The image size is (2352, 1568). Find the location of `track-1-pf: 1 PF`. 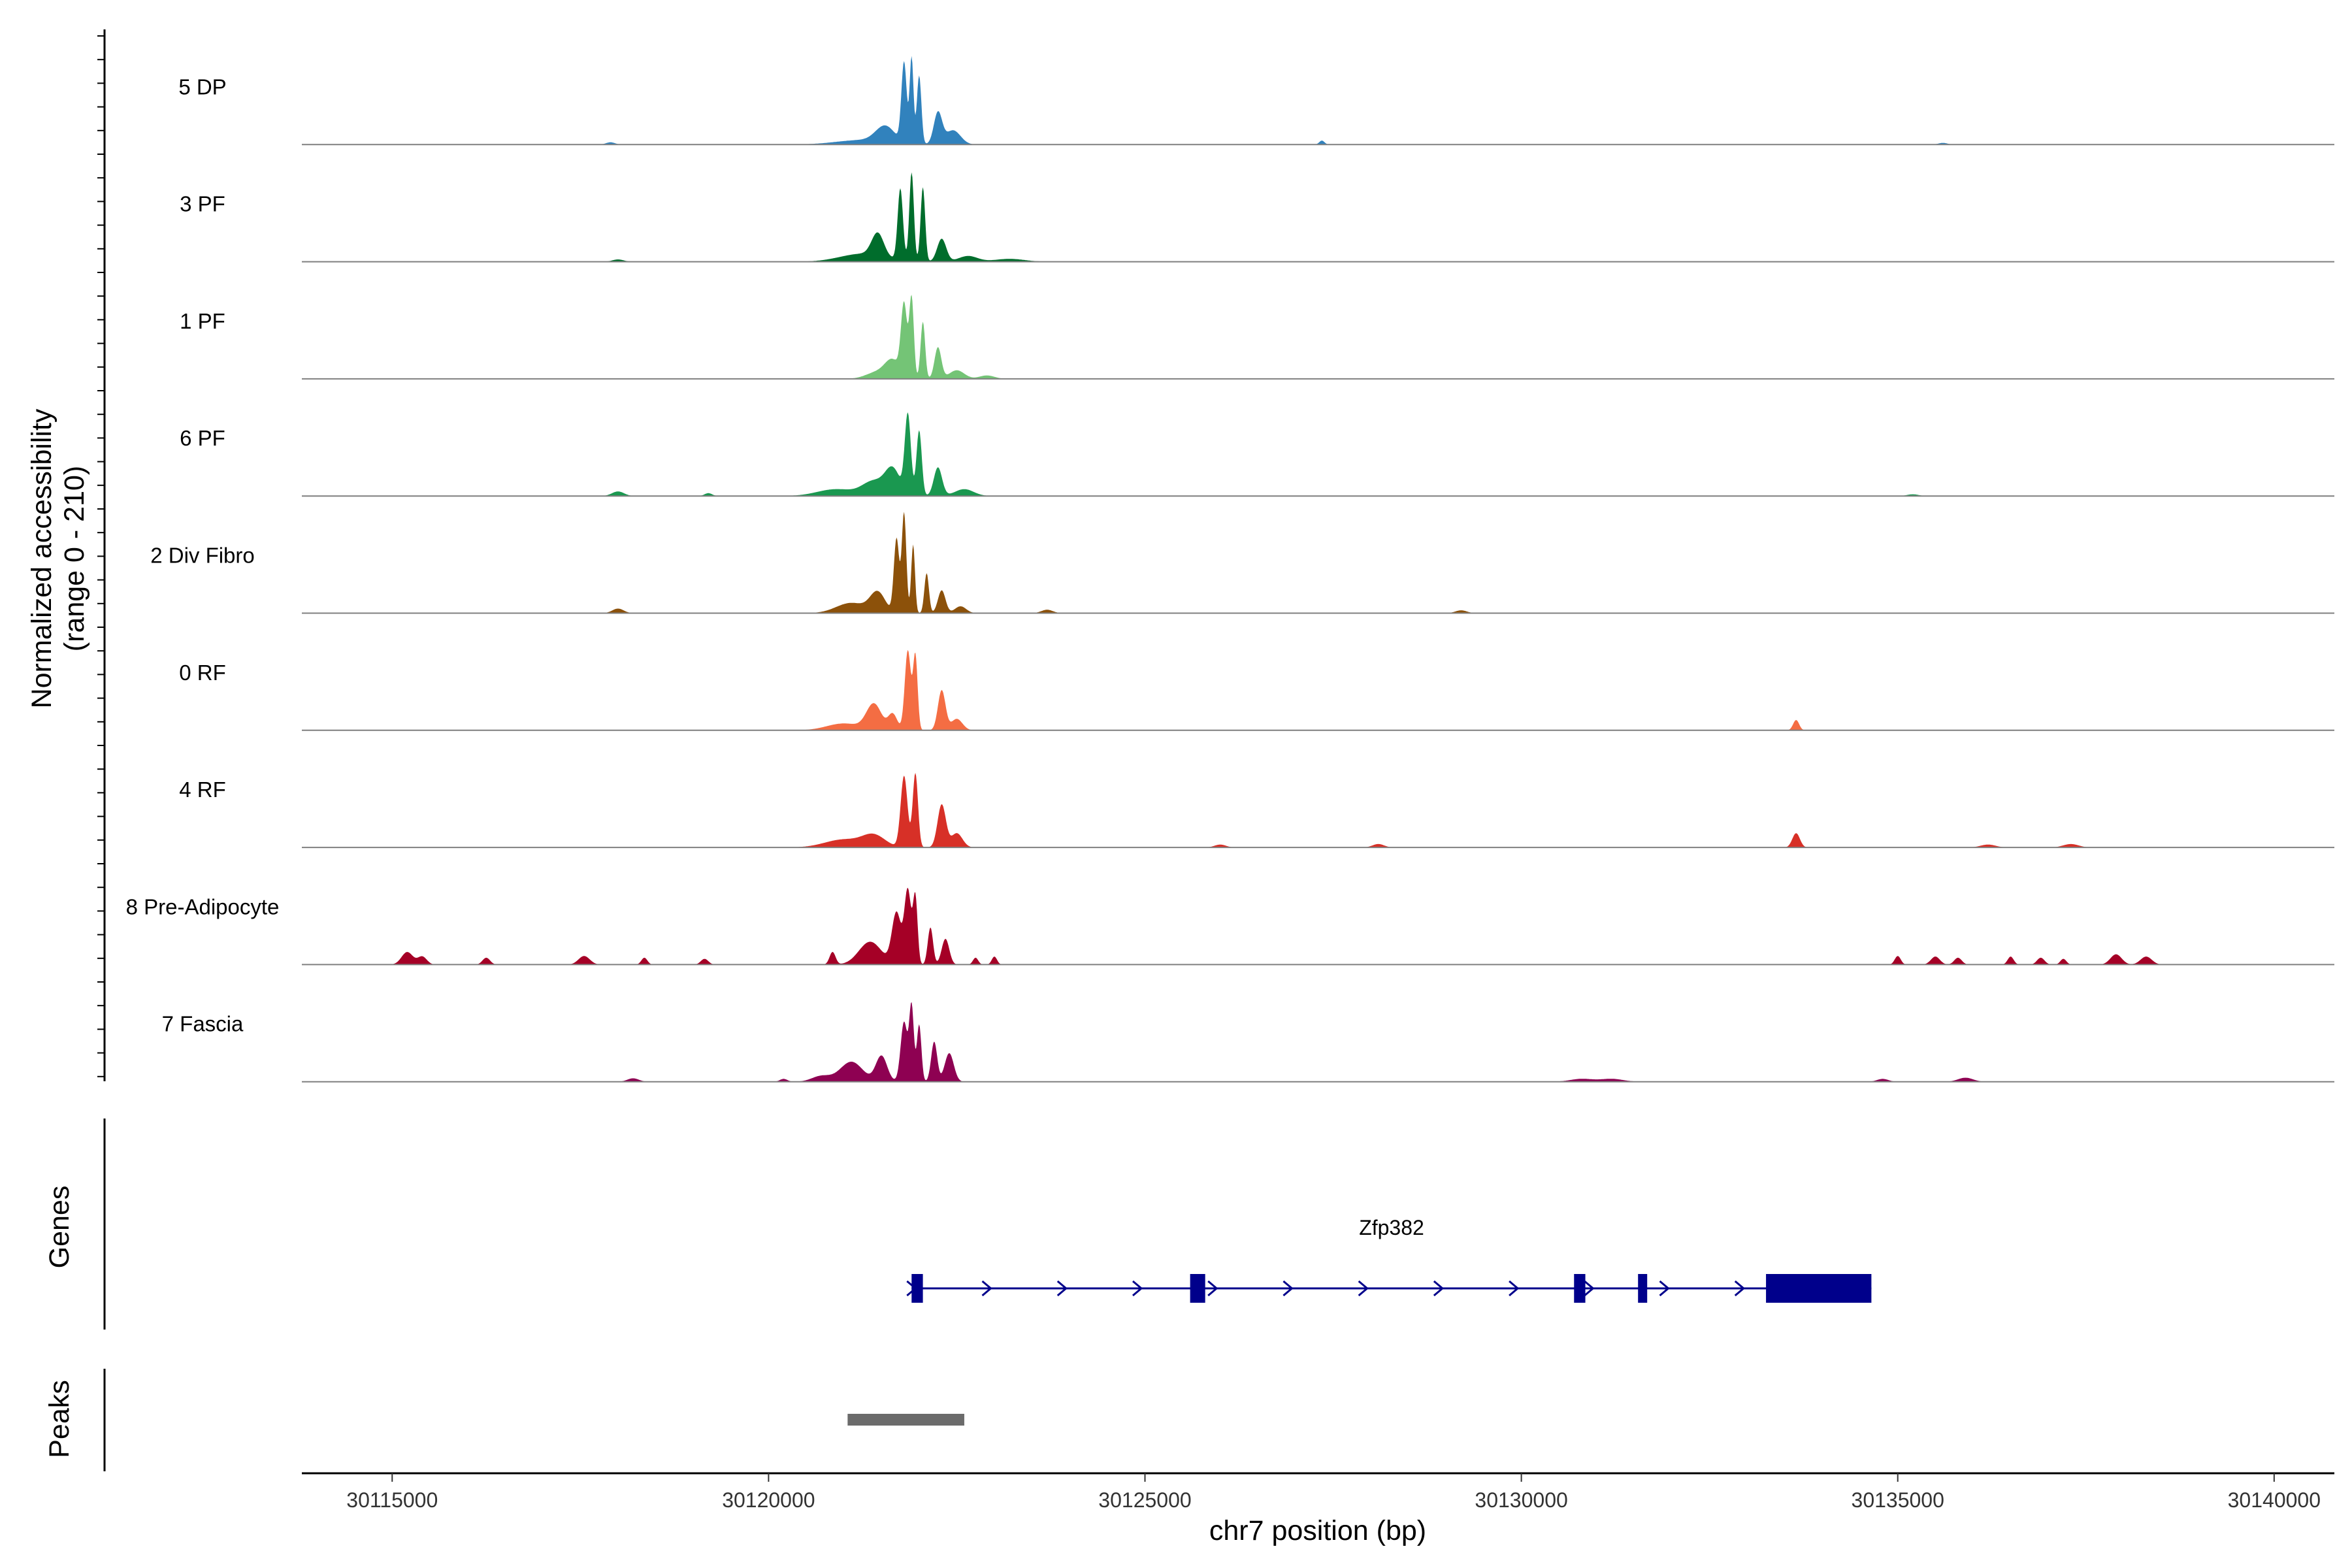

track-1-pf: 1 PF is located at coordinates (1257, 337).